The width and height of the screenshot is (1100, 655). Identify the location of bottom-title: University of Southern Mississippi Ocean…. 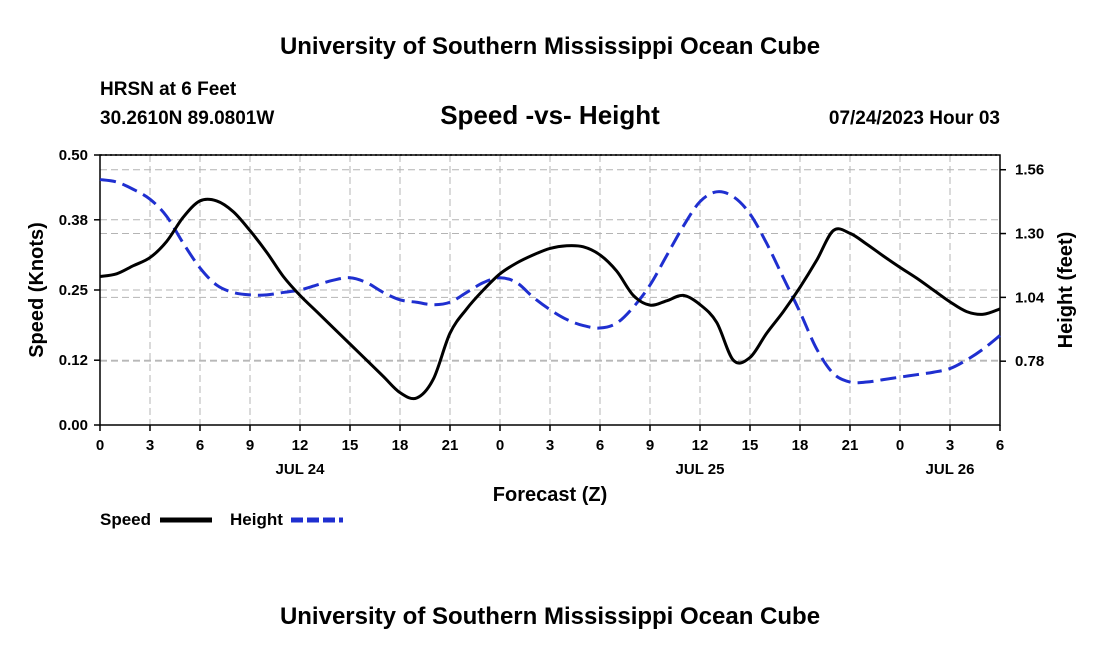
(550, 616).